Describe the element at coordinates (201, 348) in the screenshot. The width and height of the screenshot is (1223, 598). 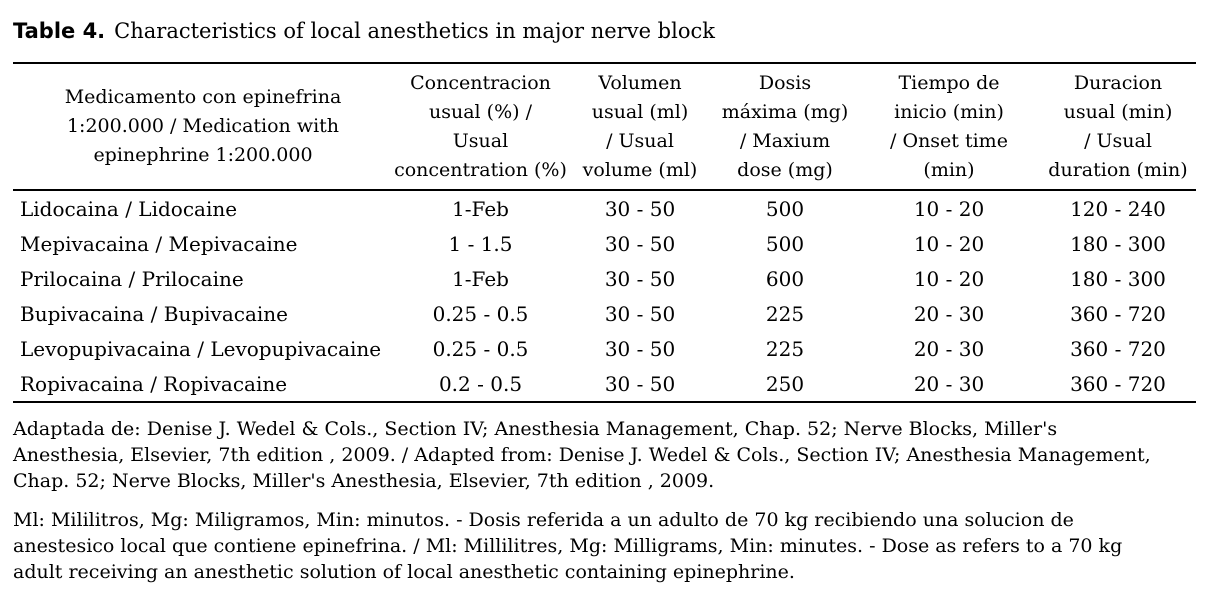
I see `cell-medication: Levopupivacaina / Levopupivacaine` at that location.